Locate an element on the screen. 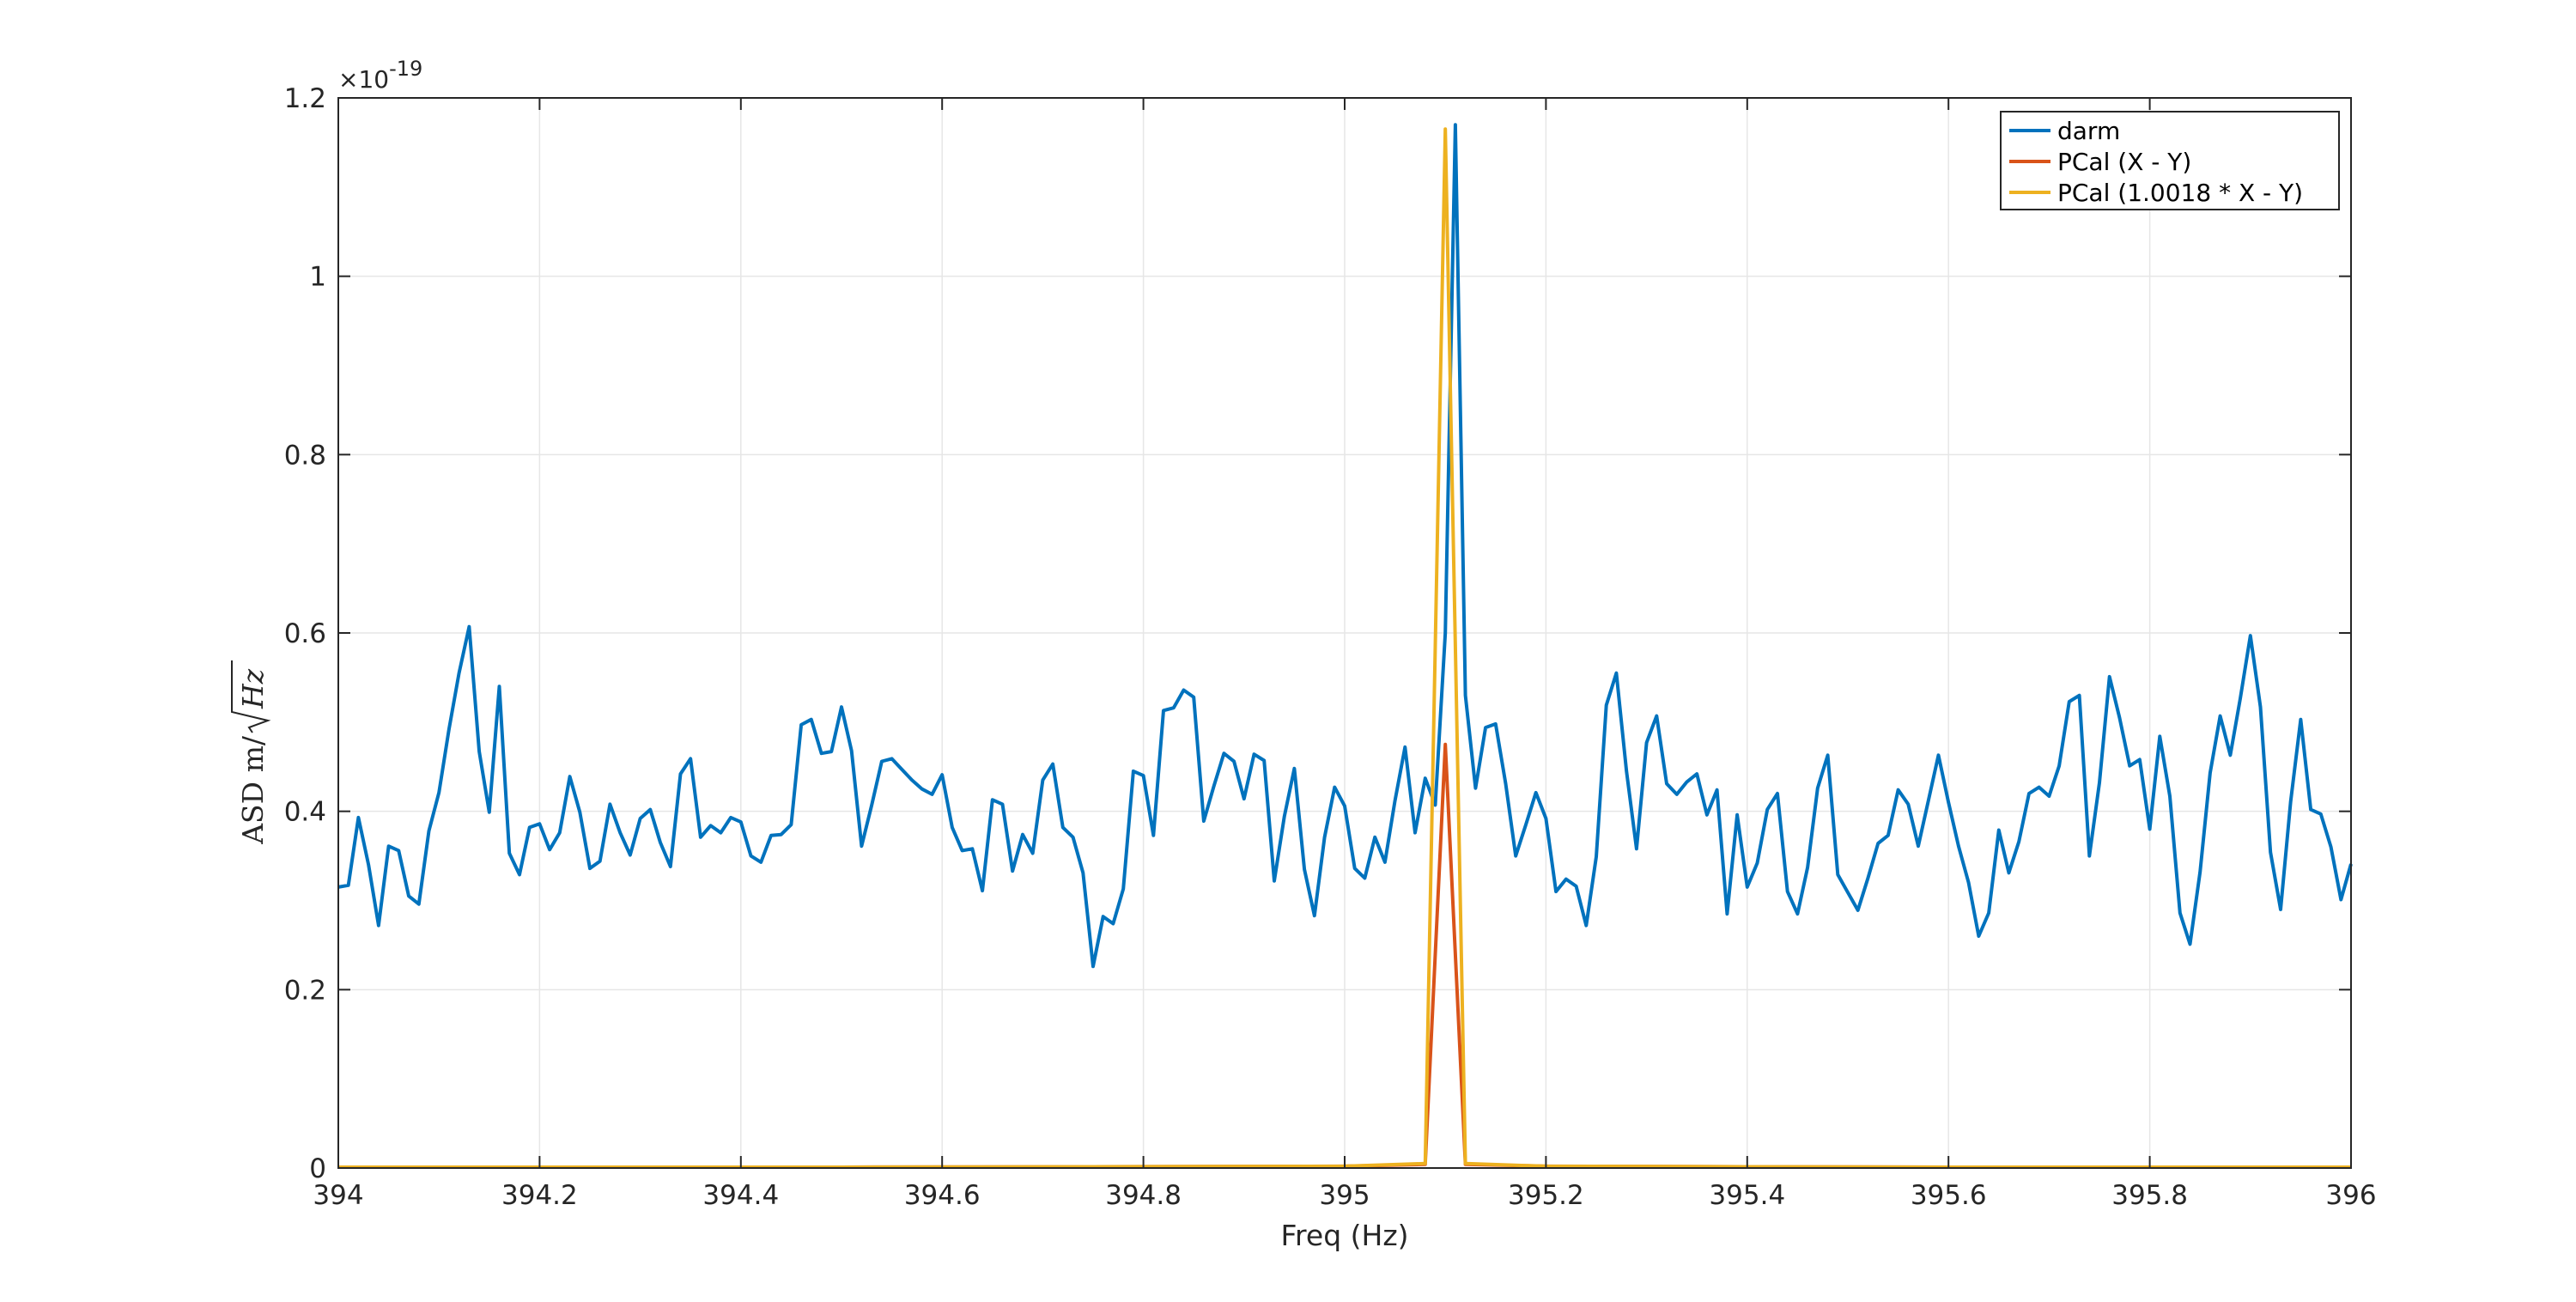  x-tick-label: 396 is located at coordinates (2350, 1195).